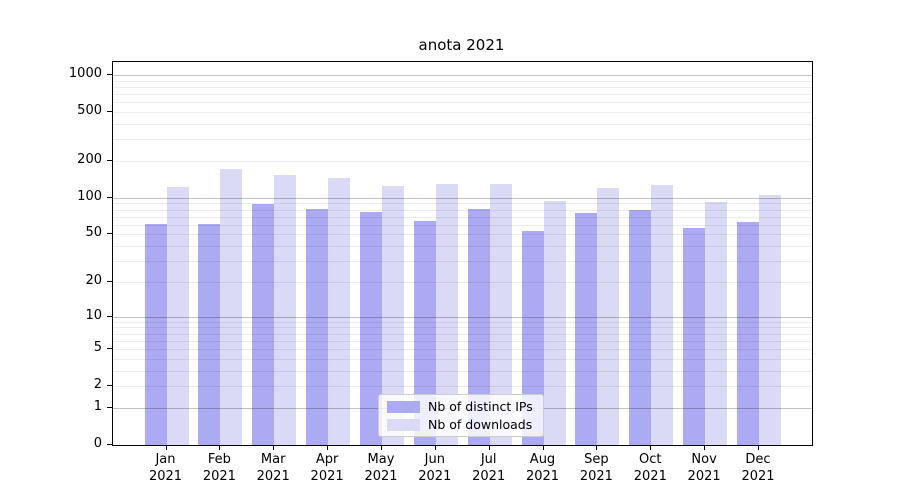  What do you see at coordinates (542, 468) in the screenshot?
I see `x-tick-label: Aug 2021` at bounding box center [542, 468].